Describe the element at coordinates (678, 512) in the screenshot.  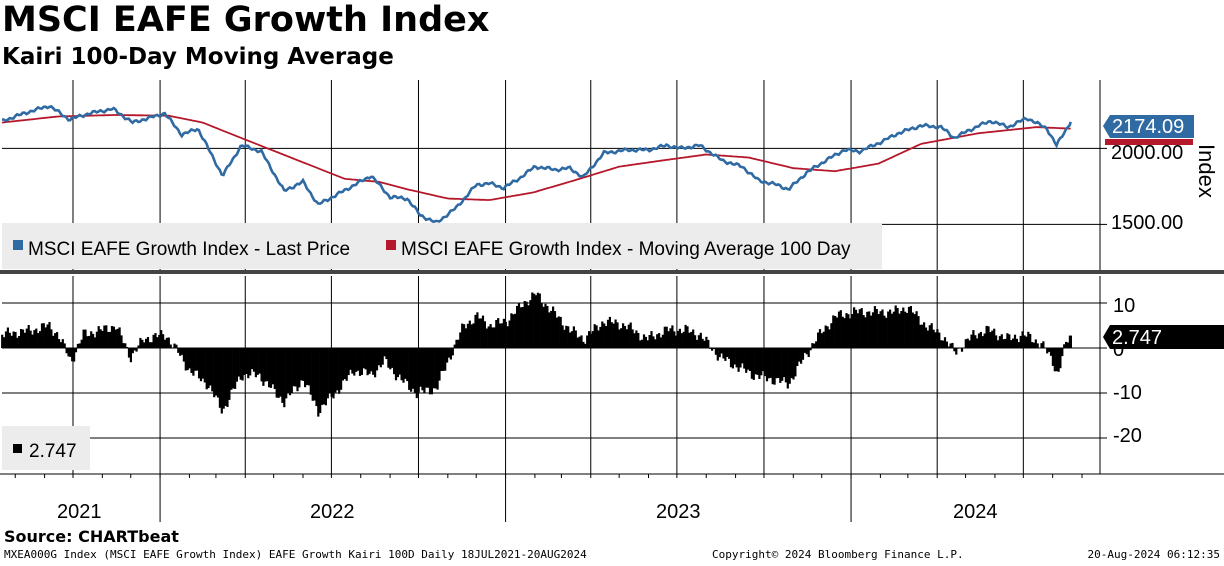
I see `year-label: 2023` at that location.